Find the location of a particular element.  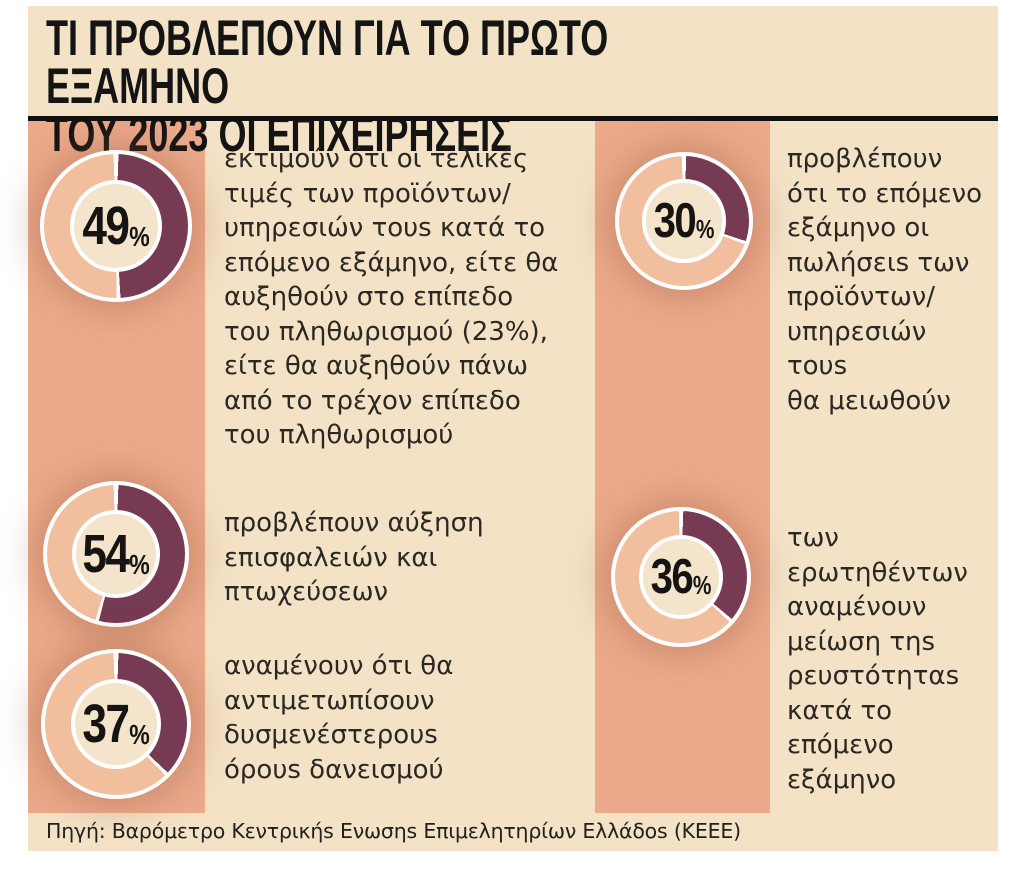

donut-chart-54-hole: 54% is located at coordinates (116, 554).